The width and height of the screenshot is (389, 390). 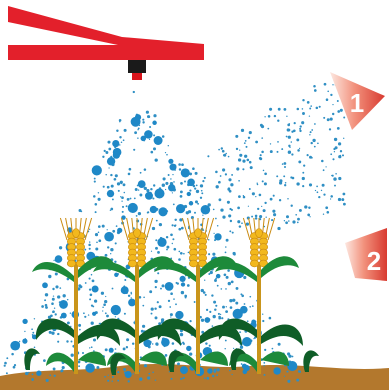 I want to click on ground-leaf, so click(x=176, y=361).